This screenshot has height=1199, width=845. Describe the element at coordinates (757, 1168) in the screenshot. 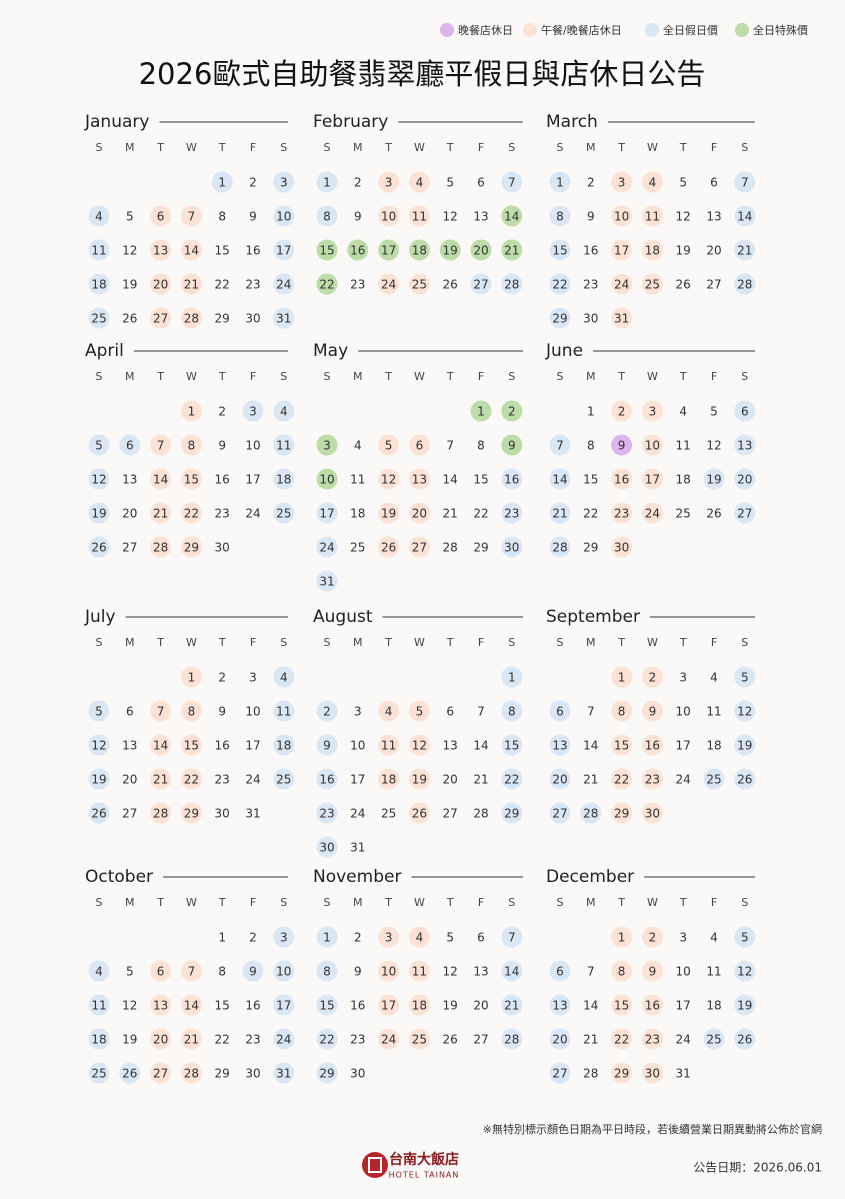

I see `announce-date: 公告日期：2026.06.01` at that location.